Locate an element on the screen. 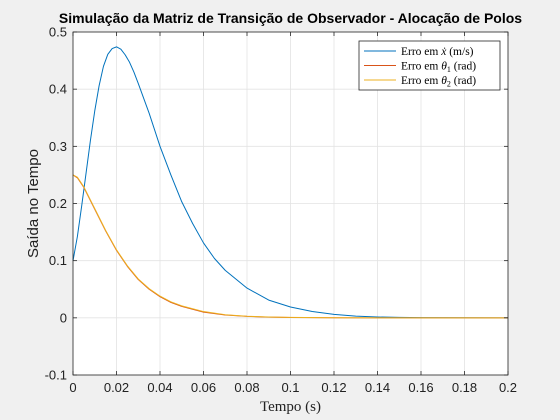 This screenshot has height=420, width=560. y-tick-label: 0.1 is located at coordinates (58, 260).